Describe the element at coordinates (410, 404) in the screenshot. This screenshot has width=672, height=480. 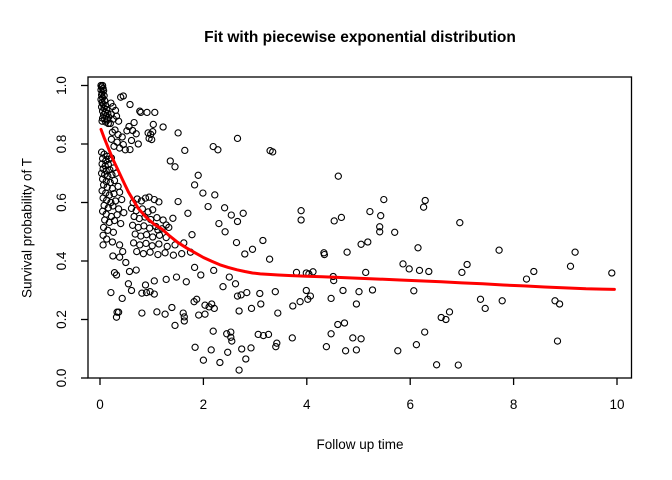
I see `x-axis-tick-label: 6` at that location.